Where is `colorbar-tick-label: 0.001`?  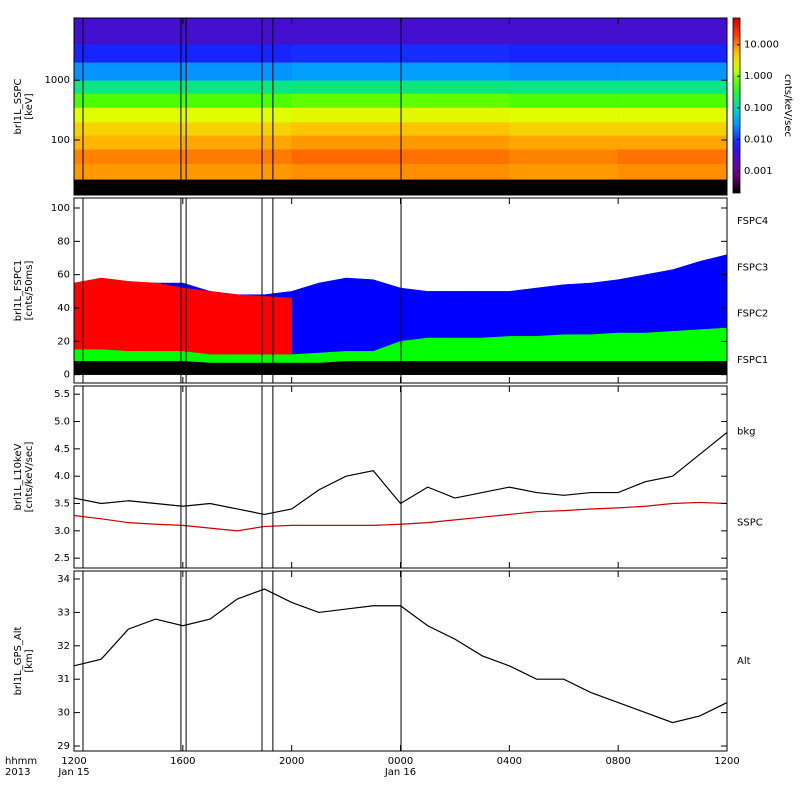 colorbar-tick-label: 0.001 is located at coordinates (758, 171).